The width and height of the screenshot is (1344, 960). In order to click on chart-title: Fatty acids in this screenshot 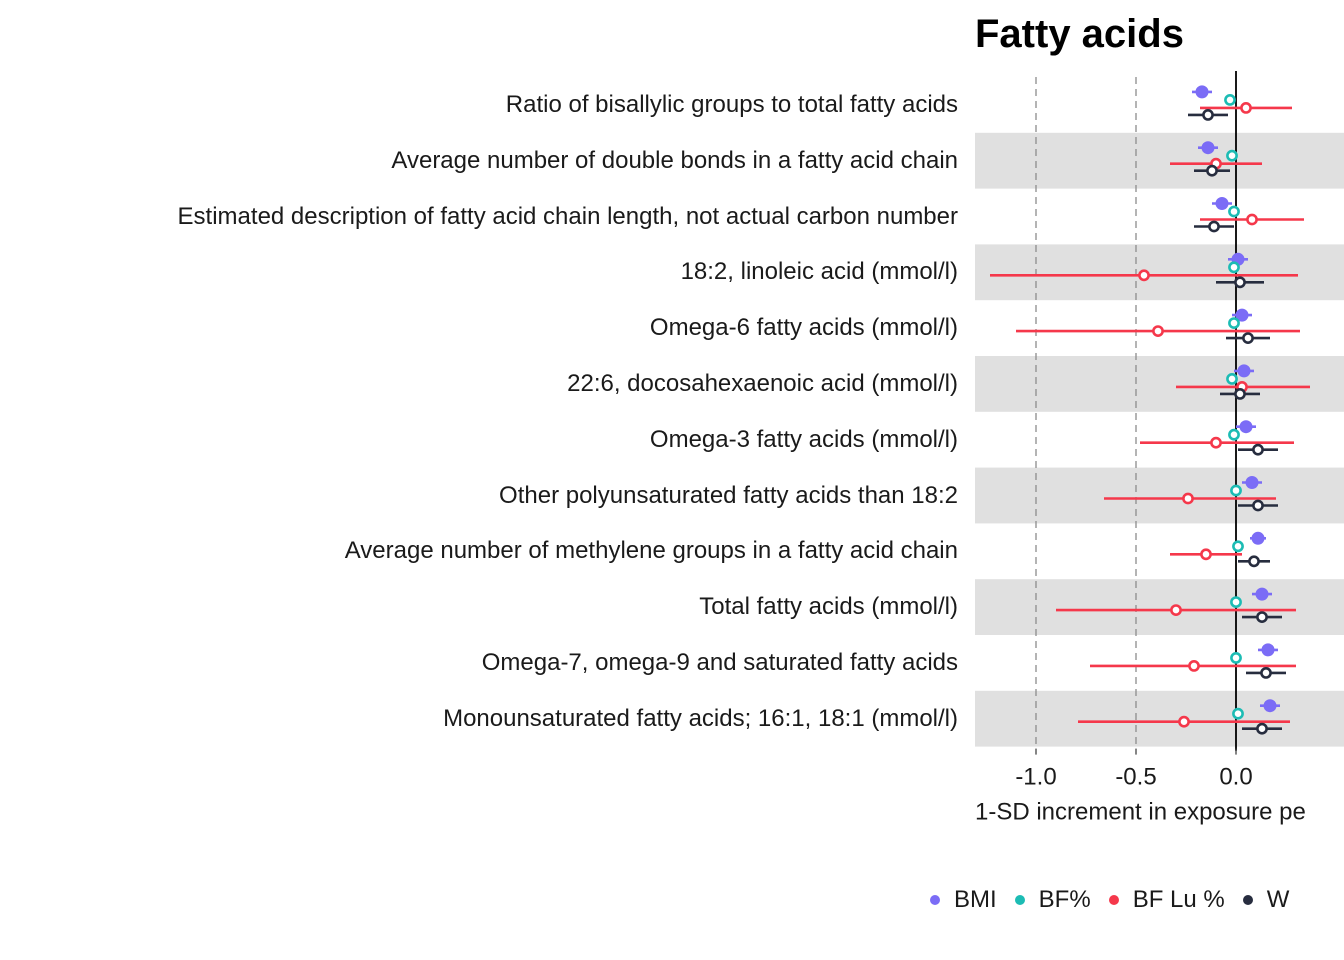, I will do `click(1079, 34)`.